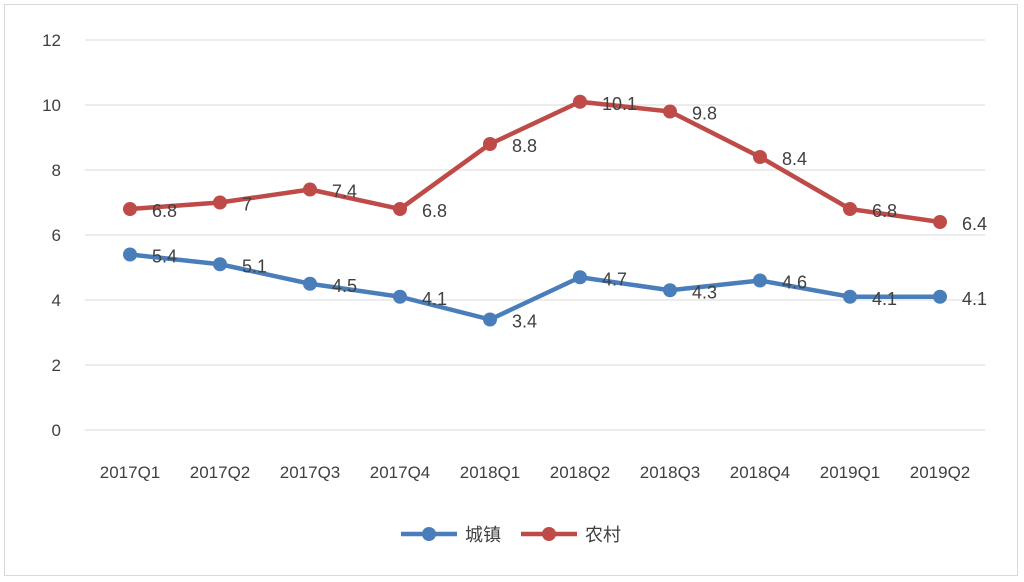 This screenshot has width=1024, height=582. I want to click on x-tick-label: 2019Q1, so click(850, 472).